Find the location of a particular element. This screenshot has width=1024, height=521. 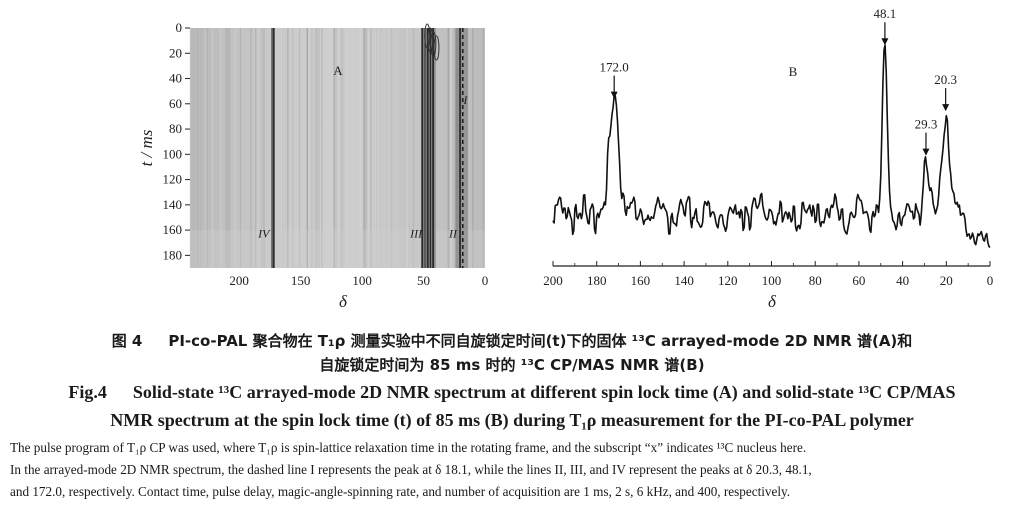

panel-b-x-tick-label: 120 is located at coordinates (728, 280).